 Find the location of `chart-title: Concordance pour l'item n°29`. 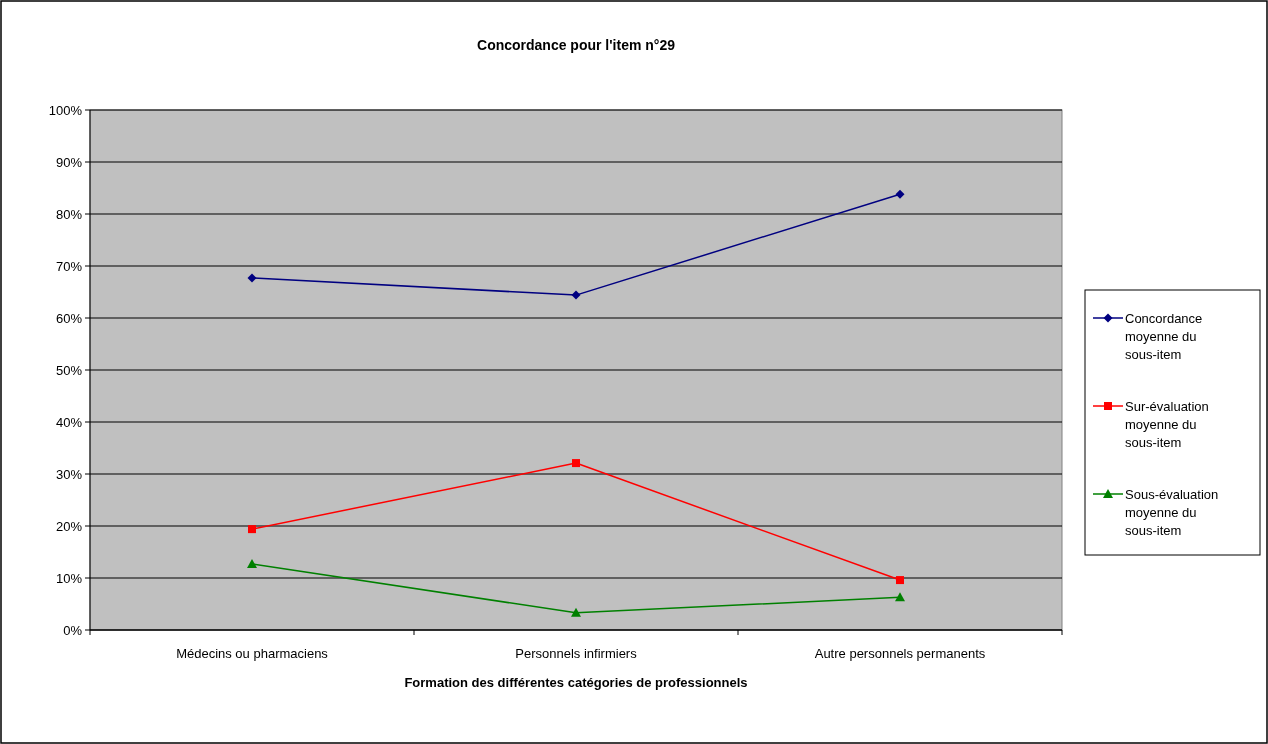

chart-title: Concordance pour l'item n°29 is located at coordinates (576, 45).